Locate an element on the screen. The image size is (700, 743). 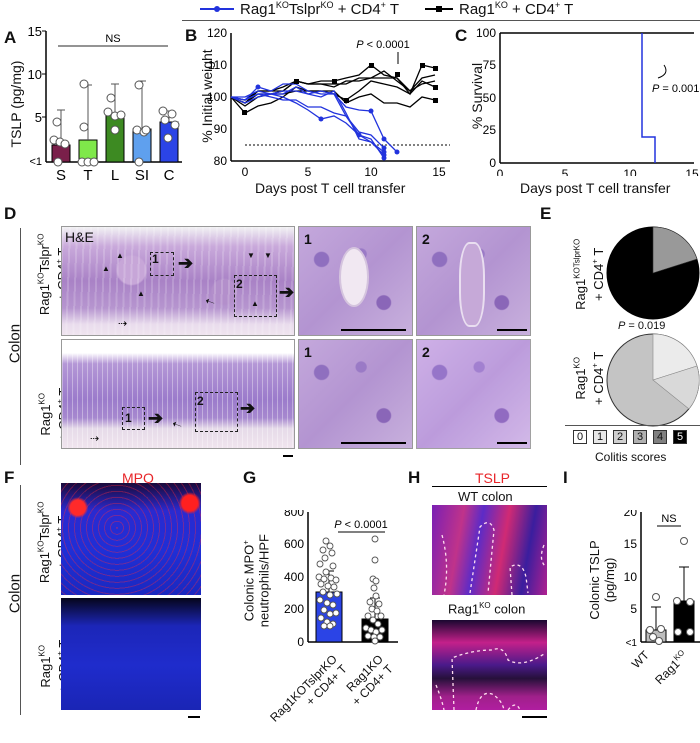
panel-a-bar-chart: 15 10 5 <1 NS S T L SI C is located at coordinates (105, 105).